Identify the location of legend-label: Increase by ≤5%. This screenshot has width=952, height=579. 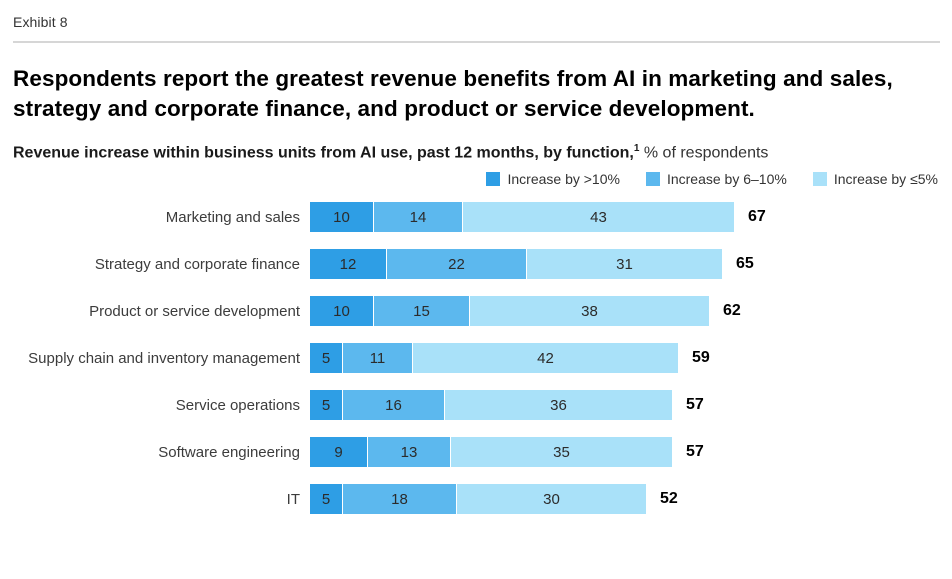
(885, 179).